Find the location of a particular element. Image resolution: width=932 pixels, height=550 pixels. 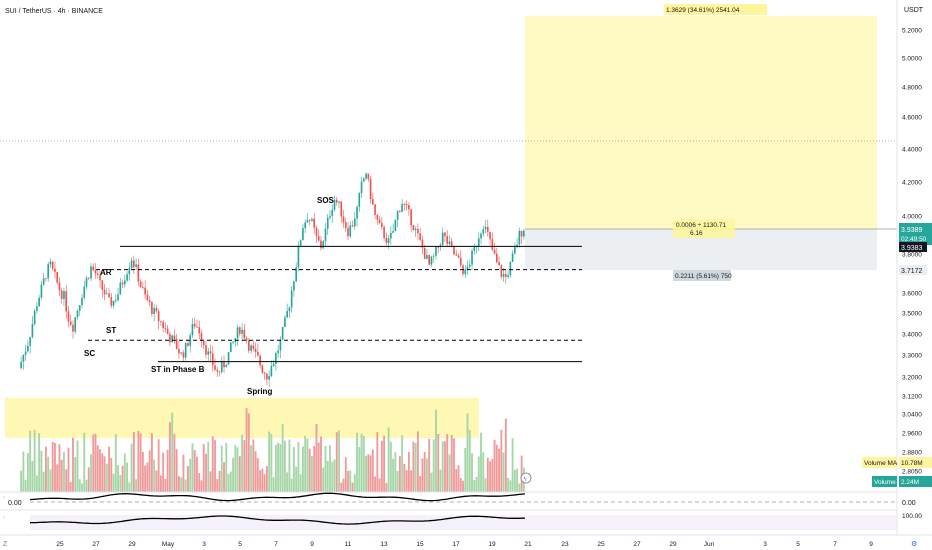

volume-value: 2.24M is located at coordinates (910, 482).